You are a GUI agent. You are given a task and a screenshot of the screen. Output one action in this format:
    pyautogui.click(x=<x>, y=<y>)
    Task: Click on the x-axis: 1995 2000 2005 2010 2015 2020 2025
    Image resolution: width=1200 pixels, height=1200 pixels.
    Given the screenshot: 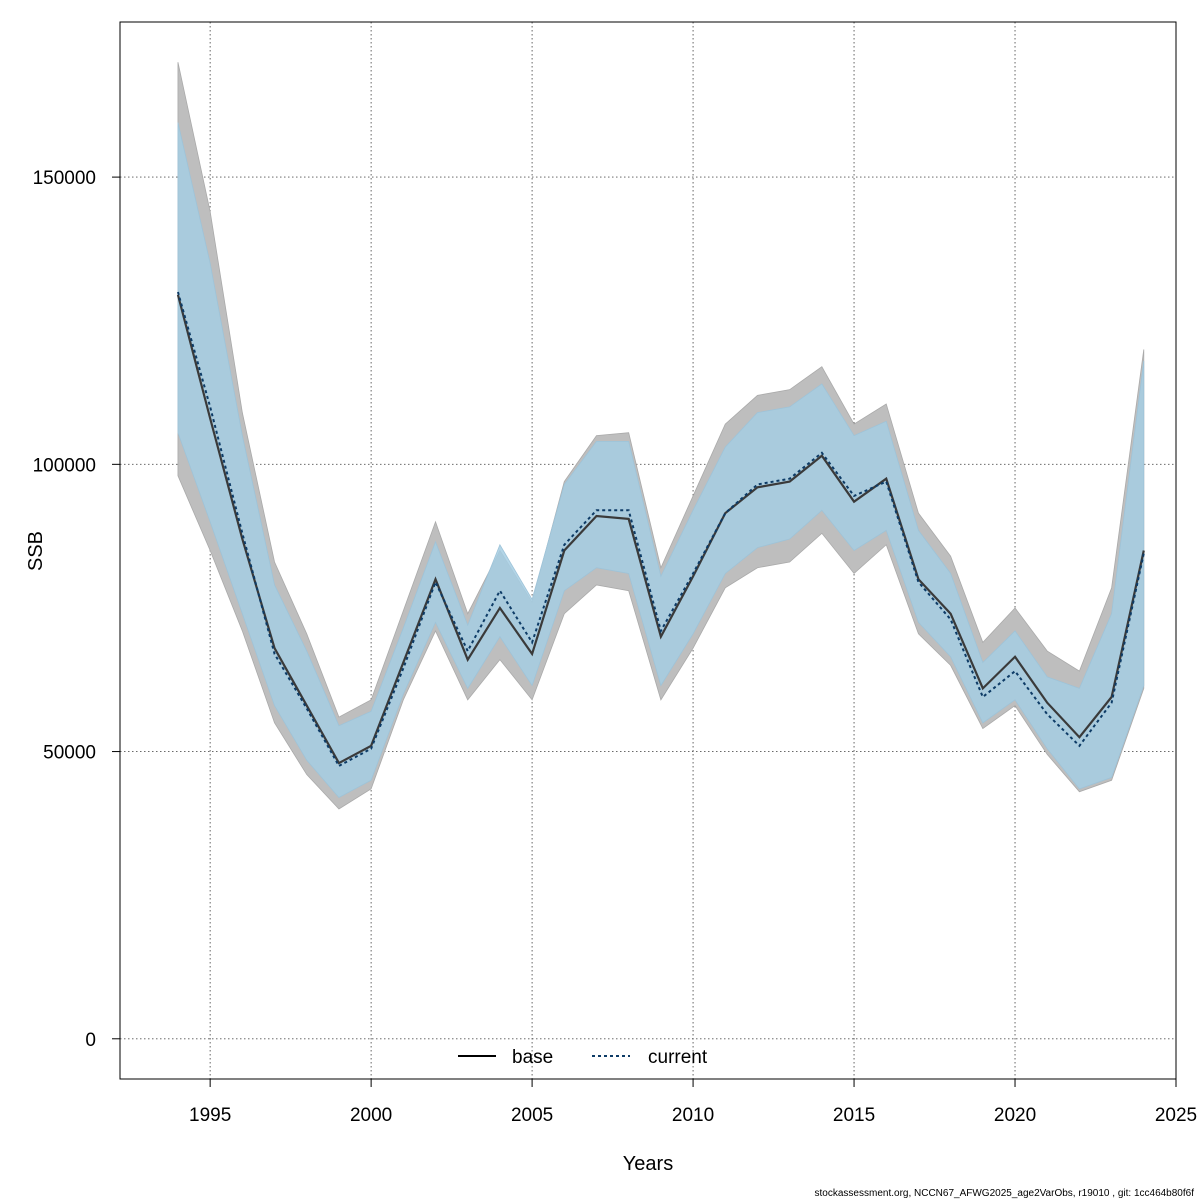 What is the action you would take?
    pyautogui.click(x=693, y=1102)
    